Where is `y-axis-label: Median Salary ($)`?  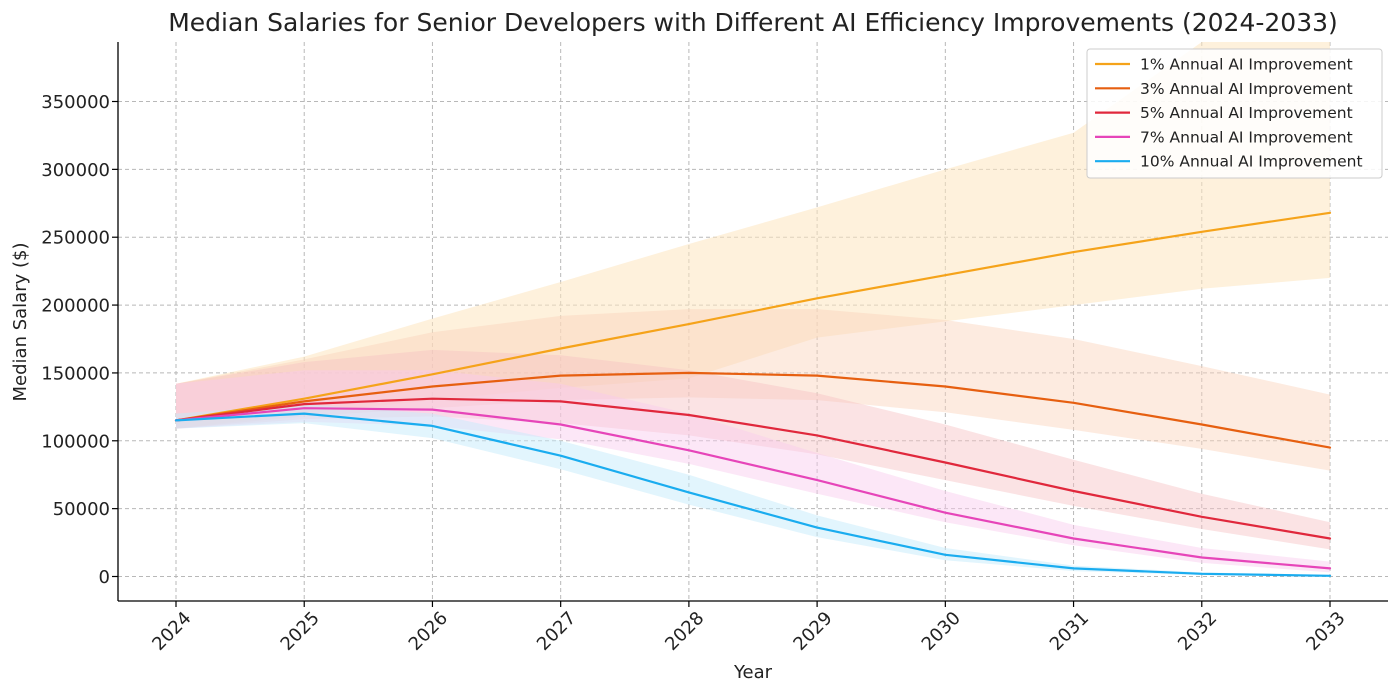 y-axis-label: Median Salary ($) is located at coordinates (20, 322).